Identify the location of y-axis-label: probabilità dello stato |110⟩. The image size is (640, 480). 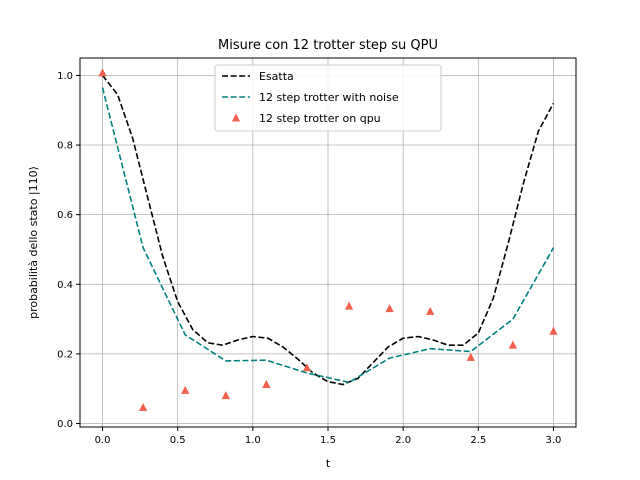
(33, 242).